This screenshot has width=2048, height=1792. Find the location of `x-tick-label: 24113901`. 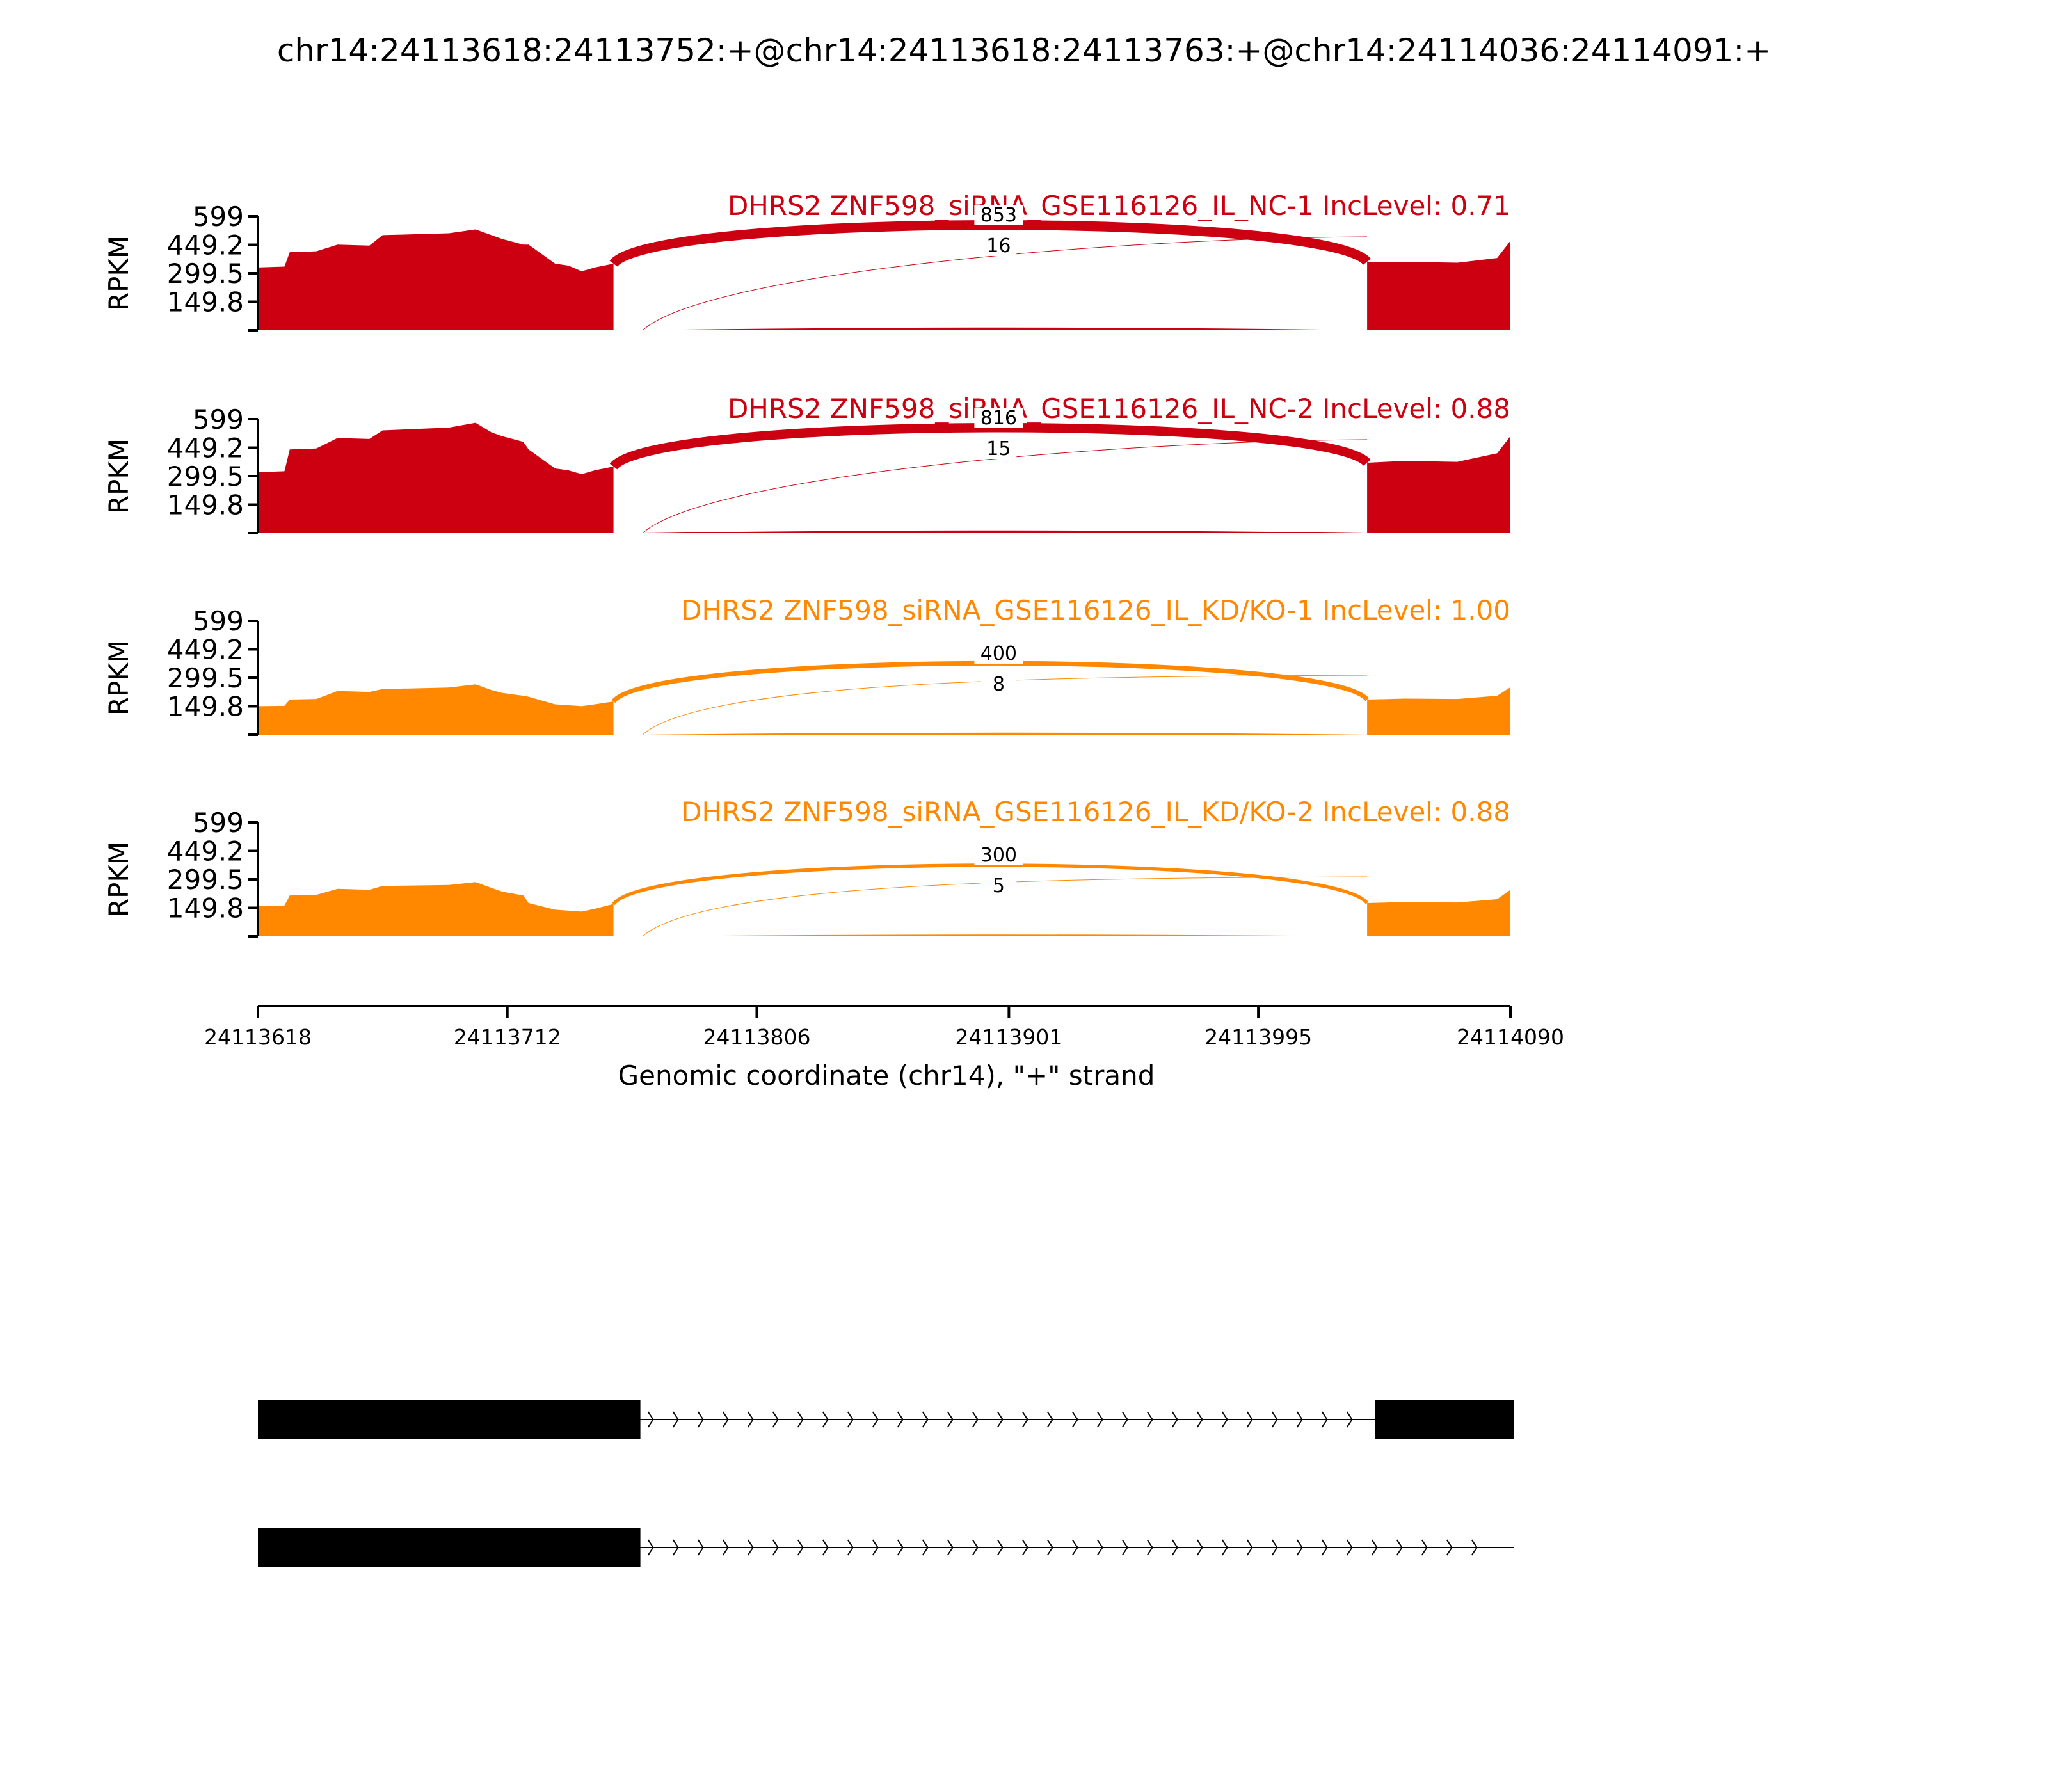

x-tick-label: 24113901 is located at coordinates (1008, 1037).